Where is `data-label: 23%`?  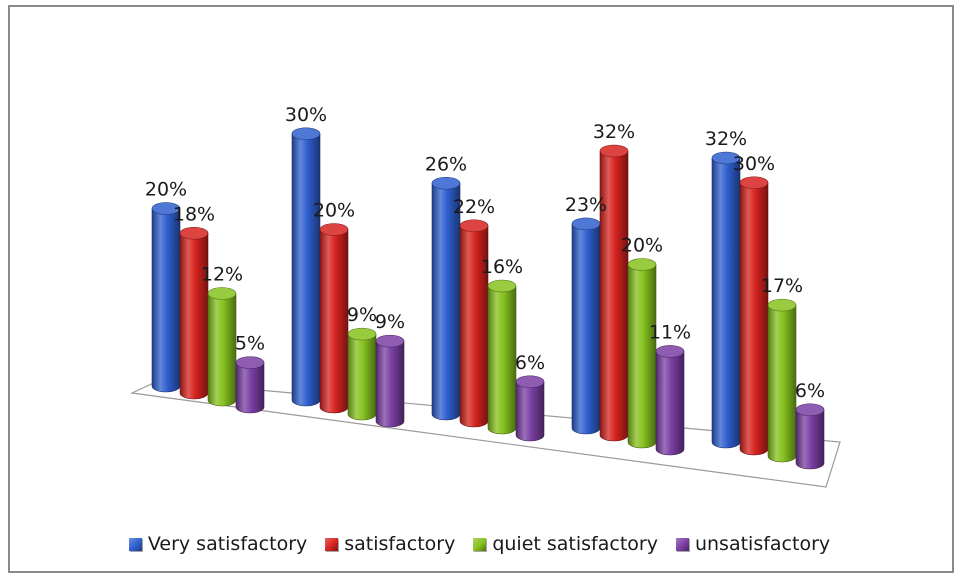
data-label: 23% is located at coordinates (586, 205).